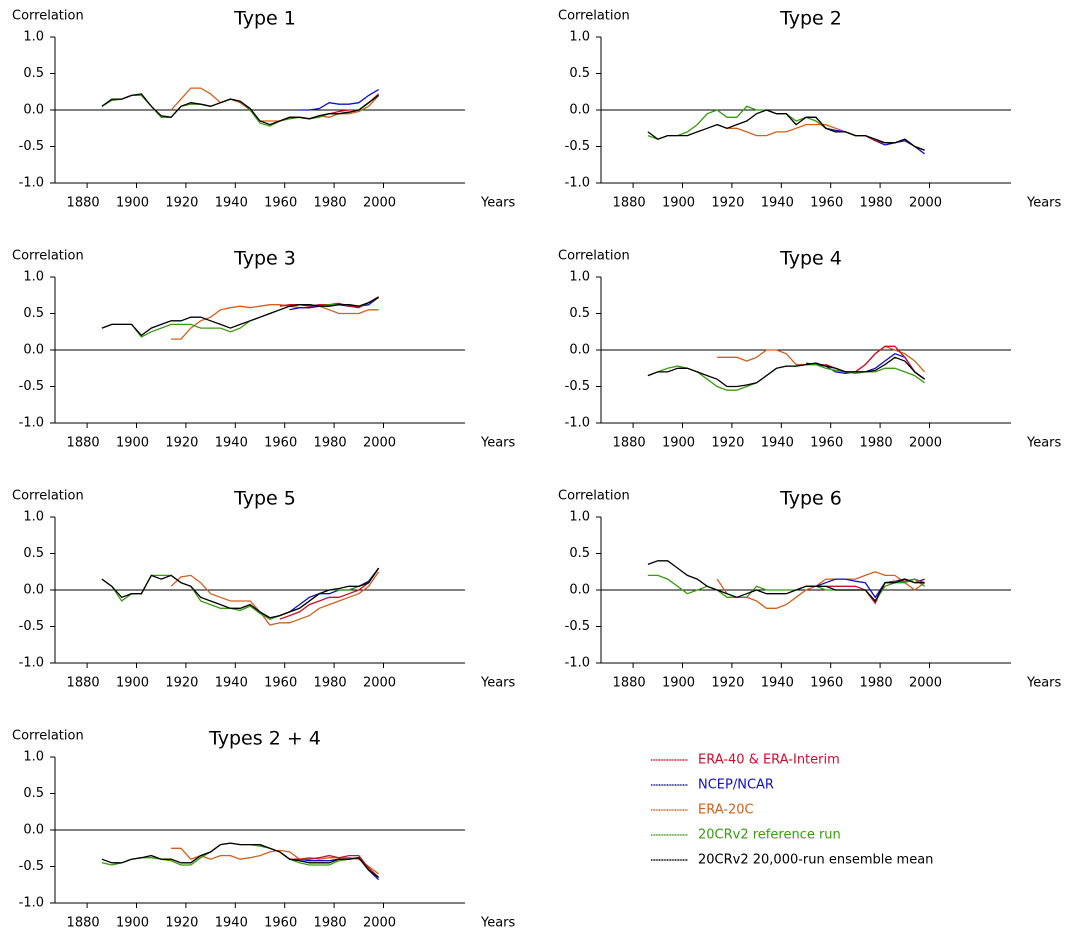 The width and height of the screenshot is (1069, 930). Describe the element at coordinates (769, 835) in the screenshot. I see `legend-label: 20CRv2 reference run` at that location.